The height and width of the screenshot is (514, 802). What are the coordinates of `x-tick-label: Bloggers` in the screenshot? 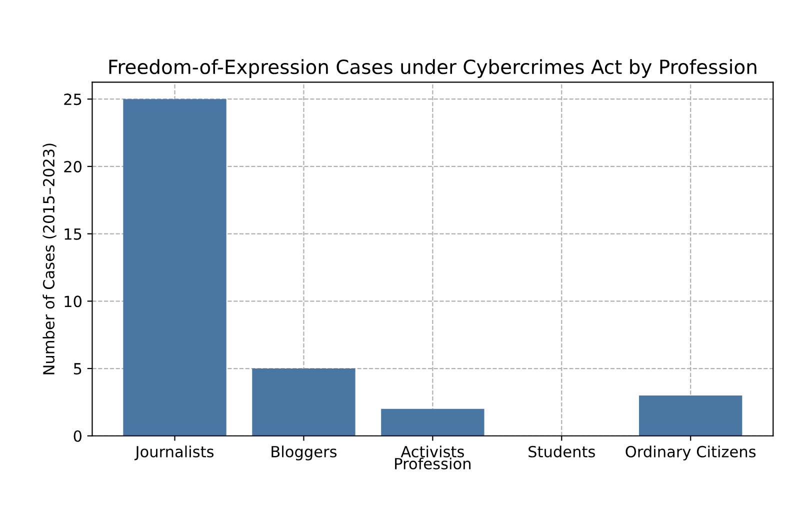 It's located at (304, 453).